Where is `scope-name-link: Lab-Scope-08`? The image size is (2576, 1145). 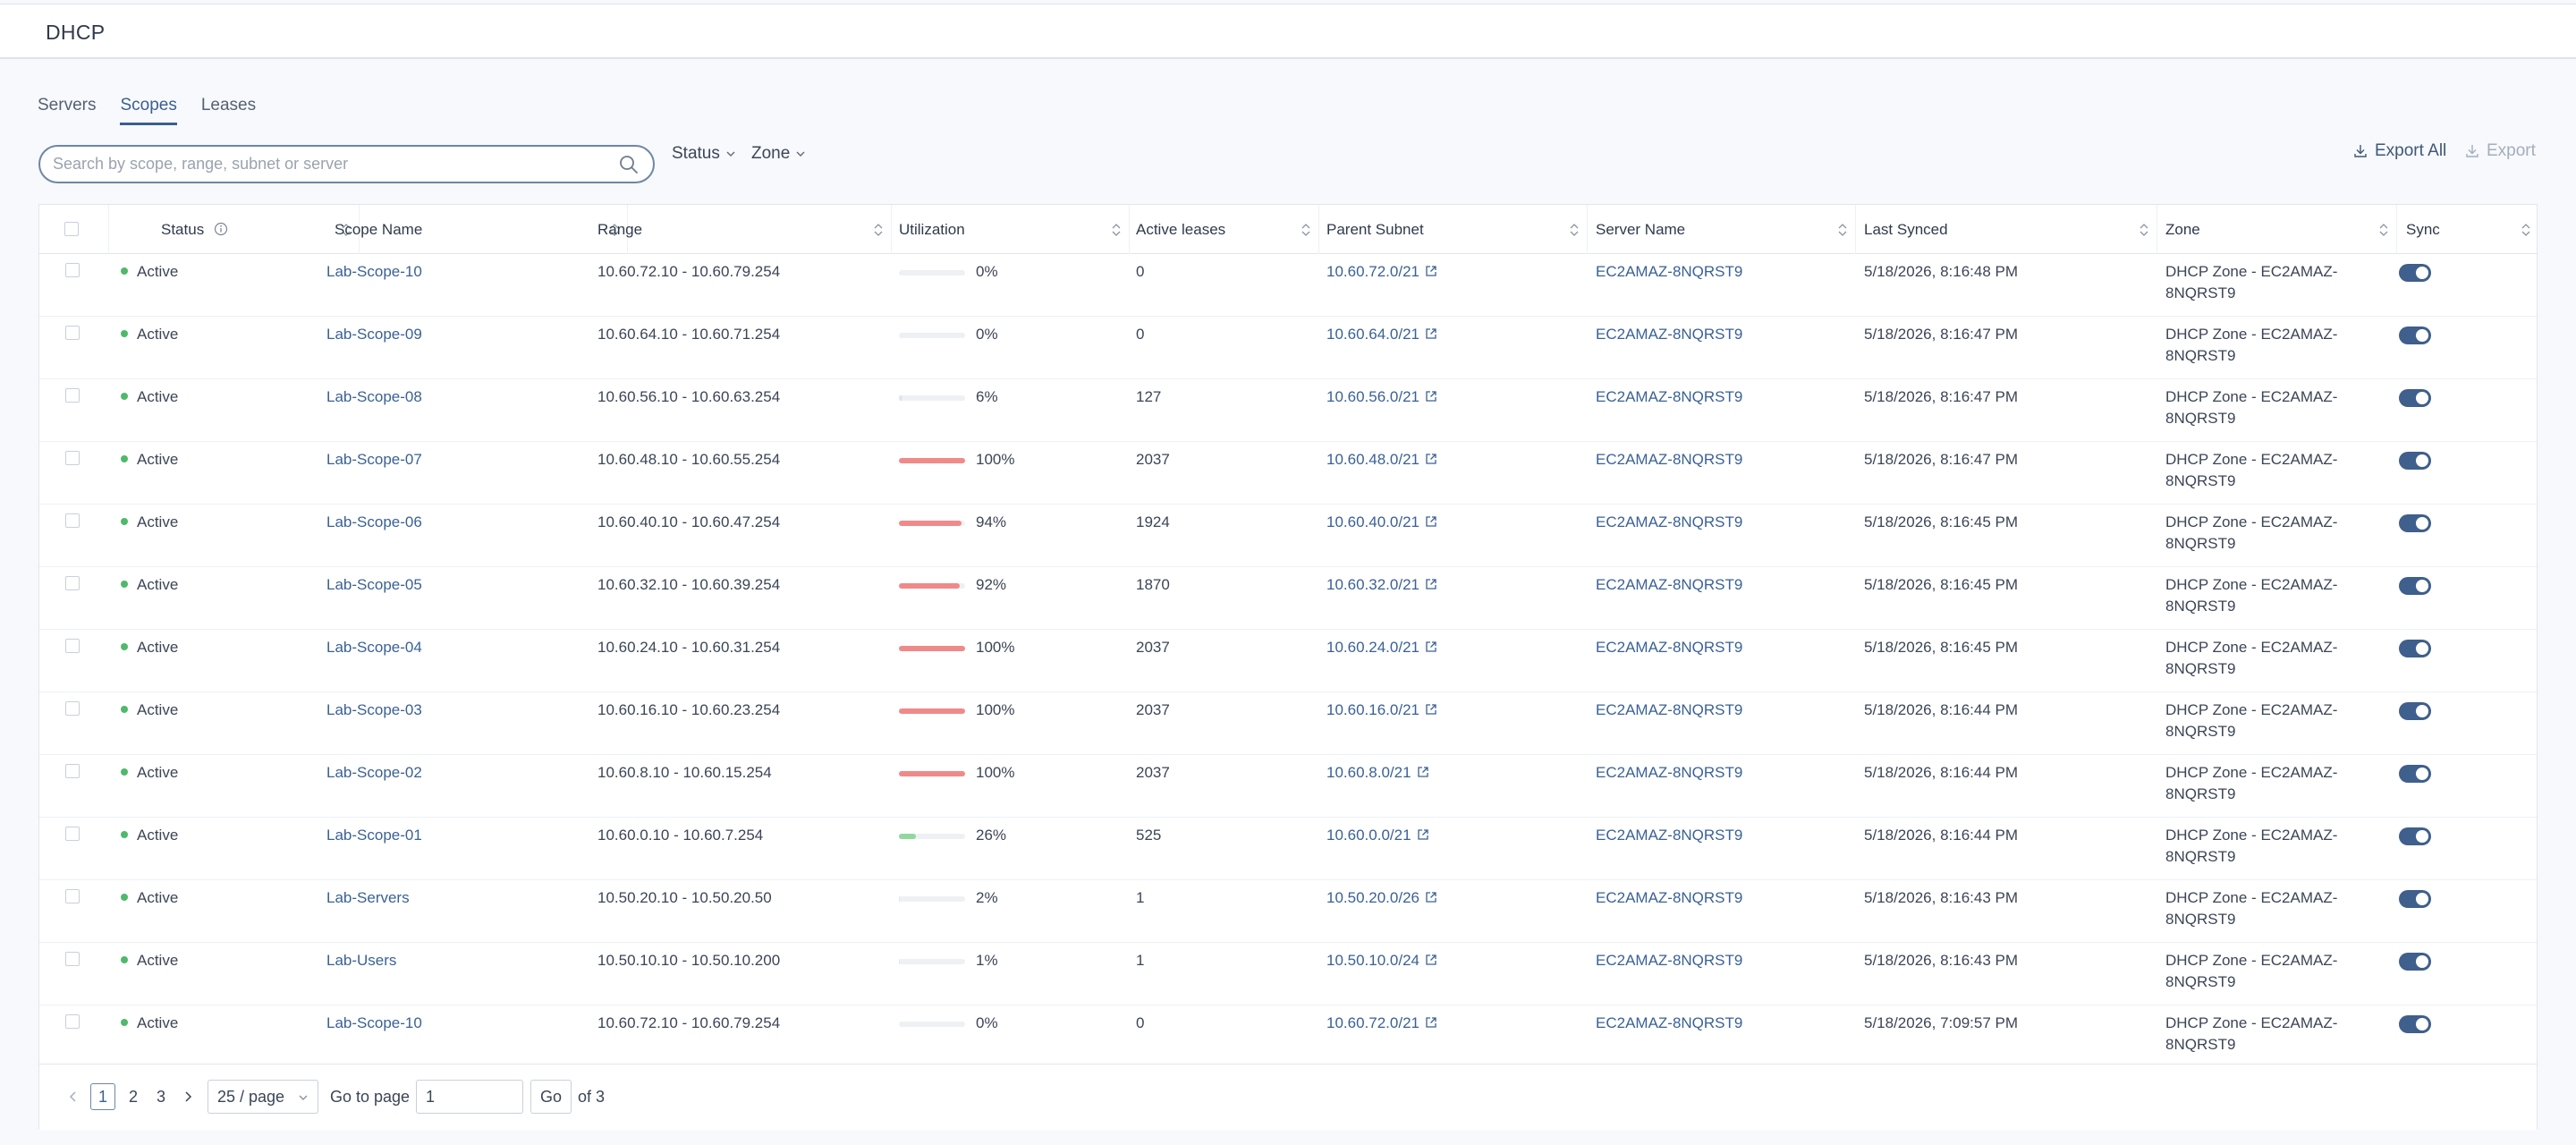
scope-name-link: Lab-Scope-08 is located at coordinates (374, 396).